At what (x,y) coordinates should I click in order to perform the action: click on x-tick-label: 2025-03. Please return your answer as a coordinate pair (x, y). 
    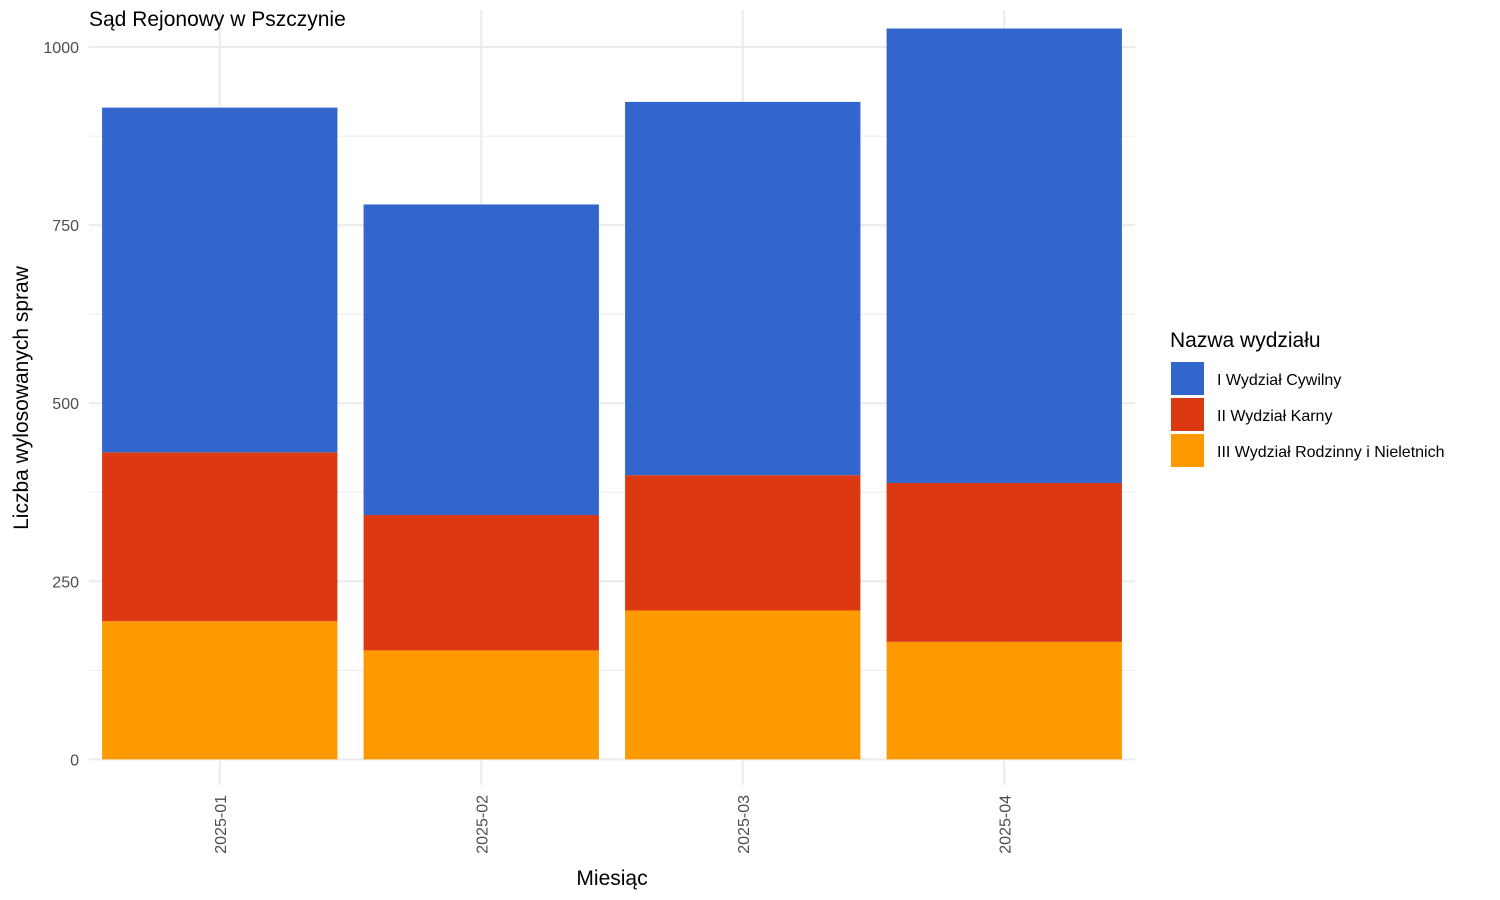
    Looking at the image, I should click on (744, 824).